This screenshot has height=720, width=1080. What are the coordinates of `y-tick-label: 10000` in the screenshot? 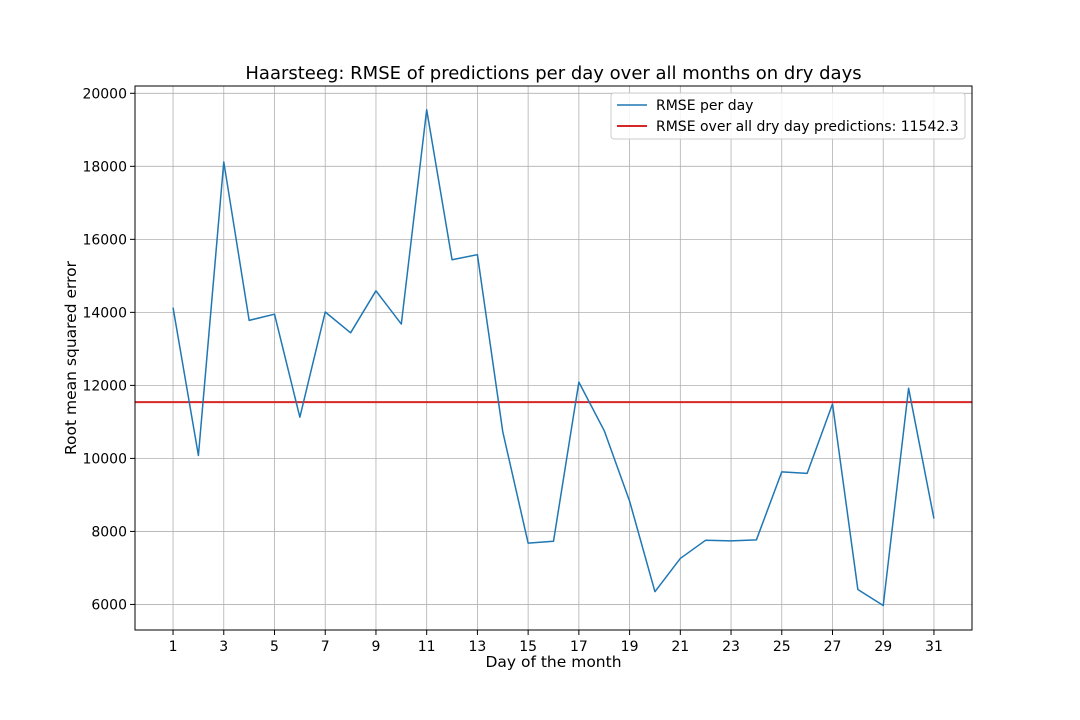 It's located at (104, 459).